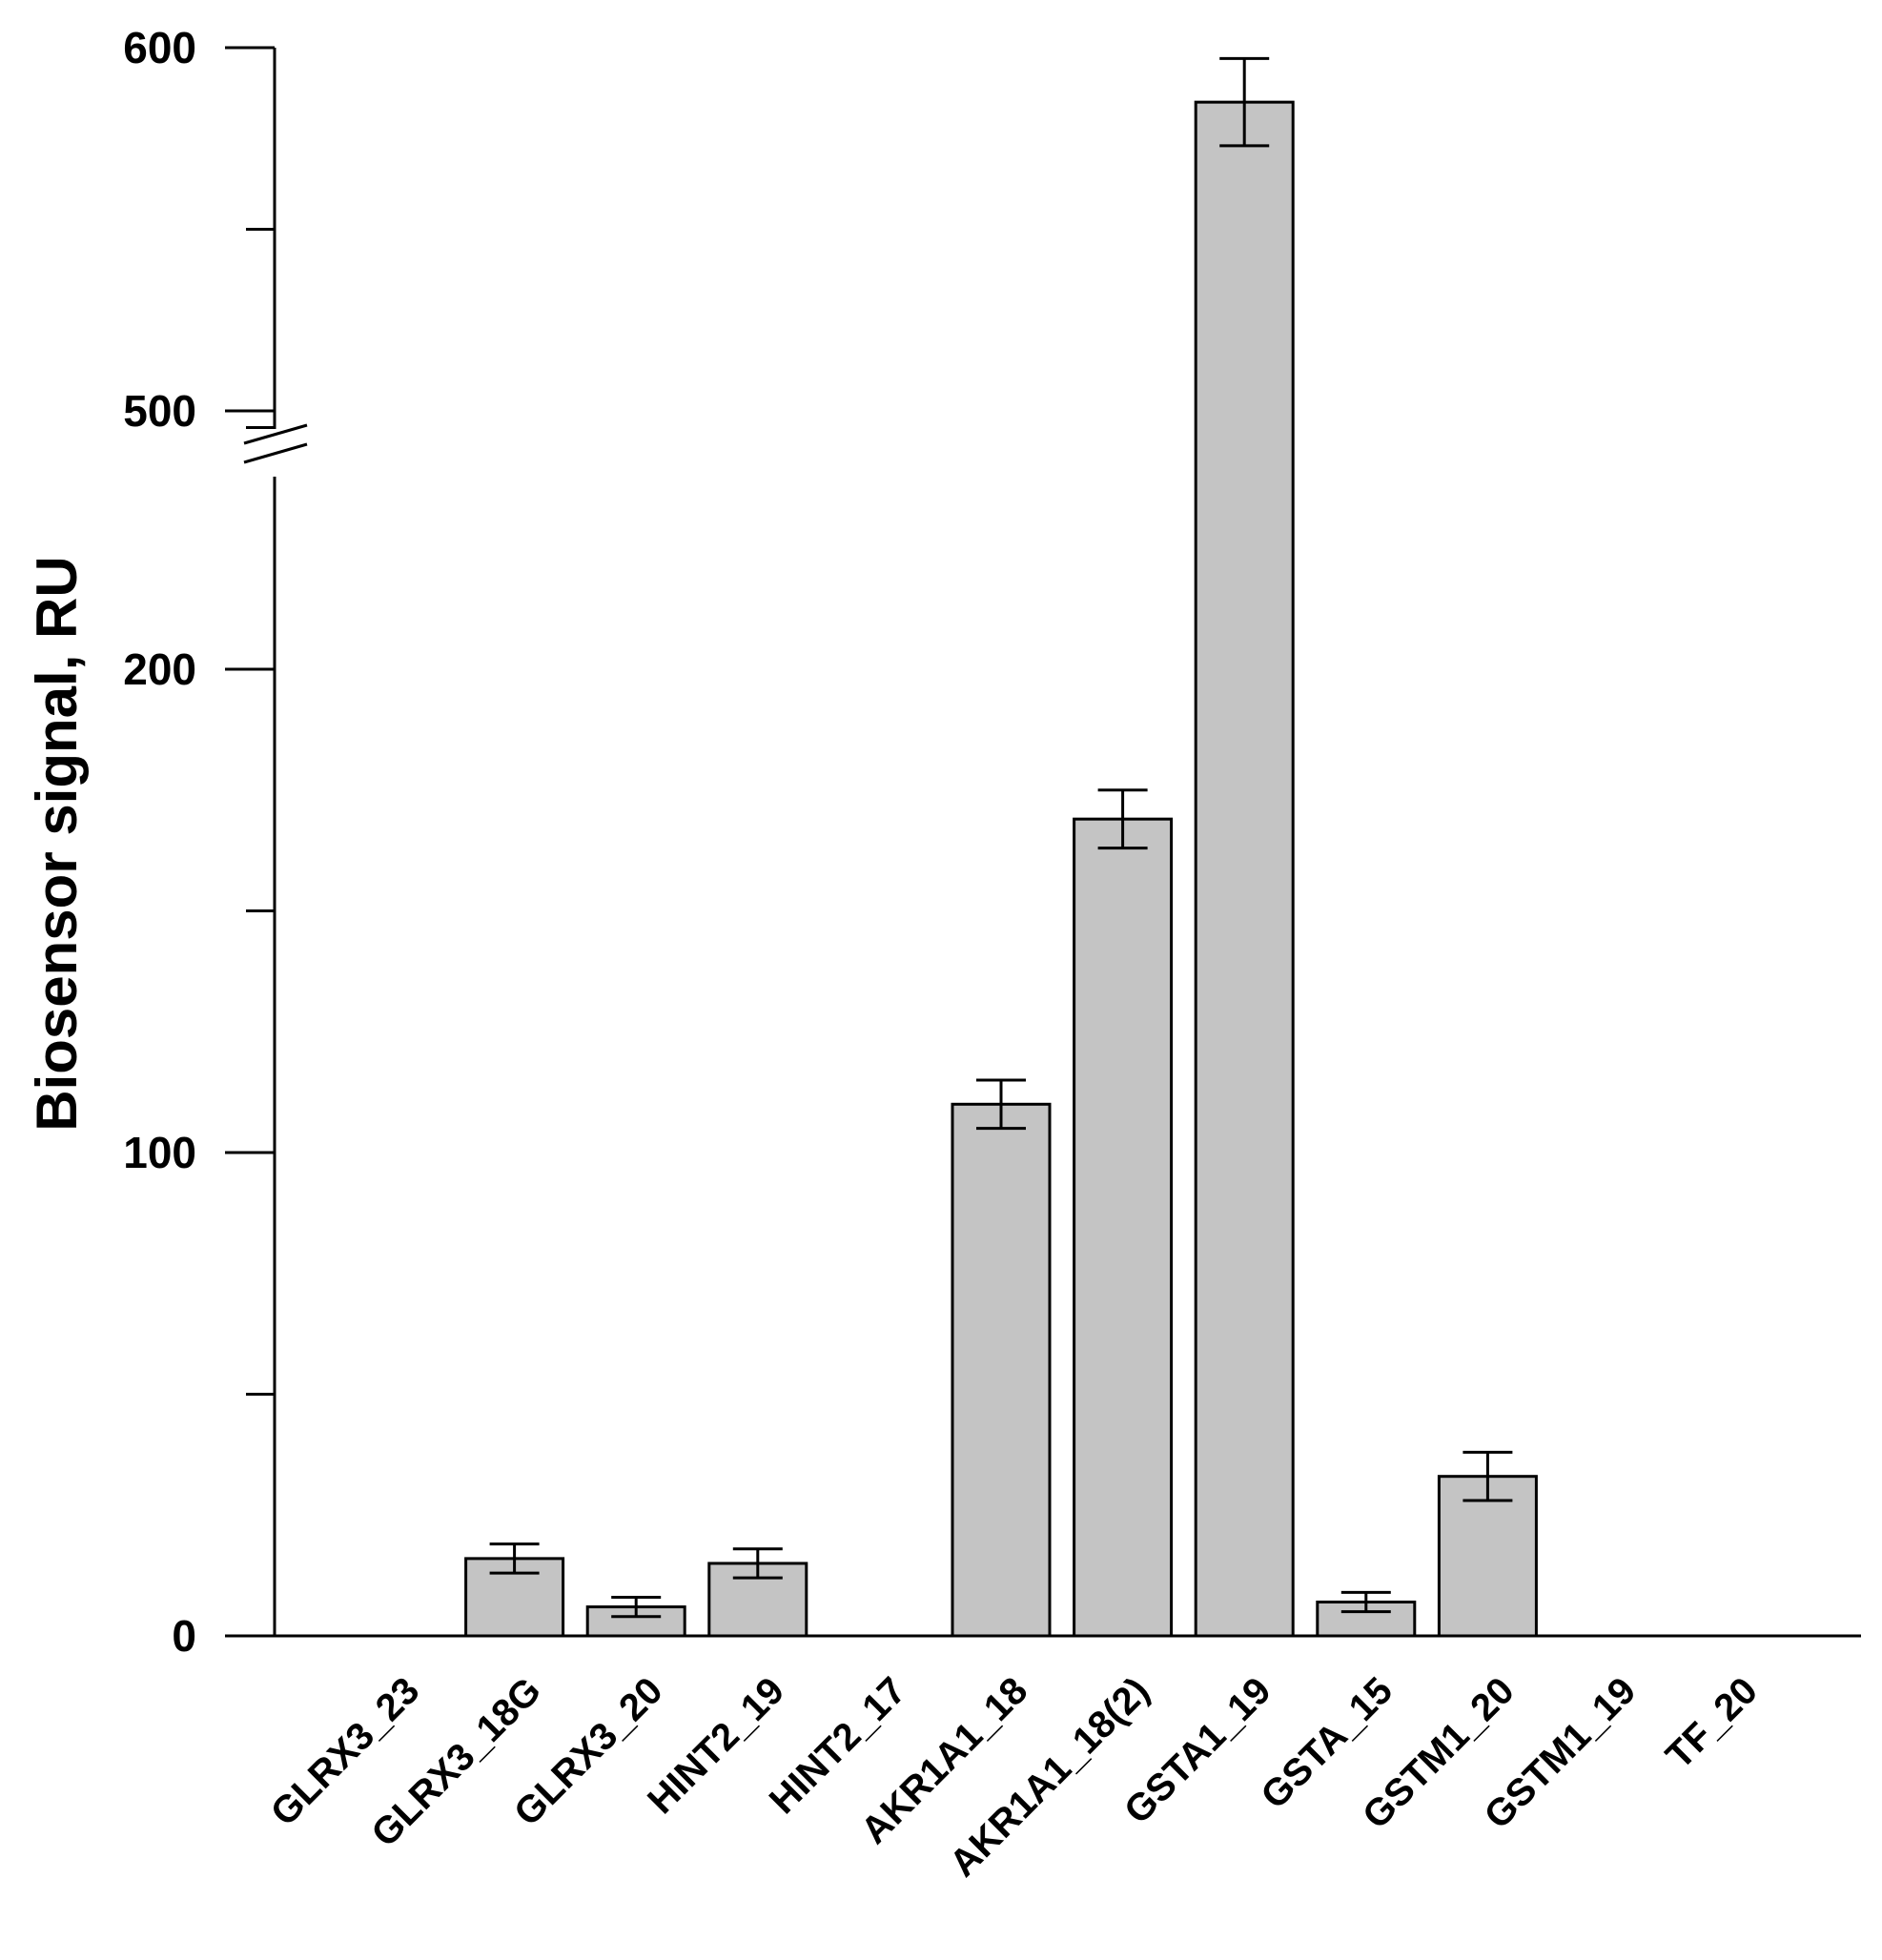 The width and height of the screenshot is (1882, 1960). What do you see at coordinates (199, 842) in the screenshot?
I see `y-ticks: 0 100 200 500 600` at bounding box center [199, 842].